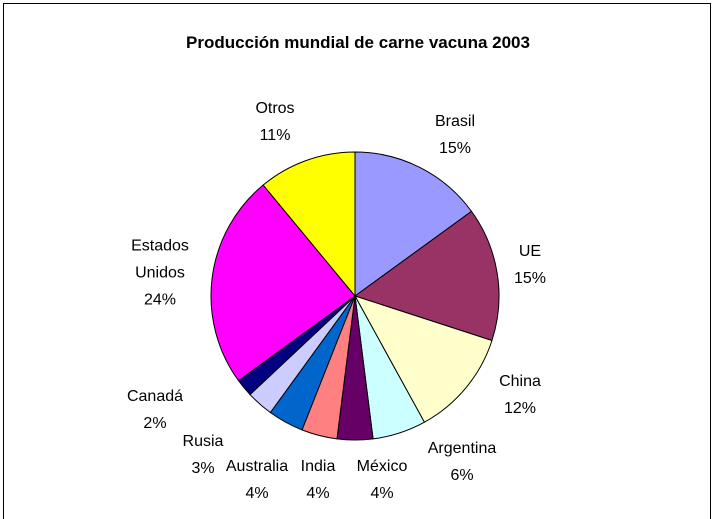  Describe the element at coordinates (455, 121) in the screenshot. I see `slice-name: Brasil` at that location.